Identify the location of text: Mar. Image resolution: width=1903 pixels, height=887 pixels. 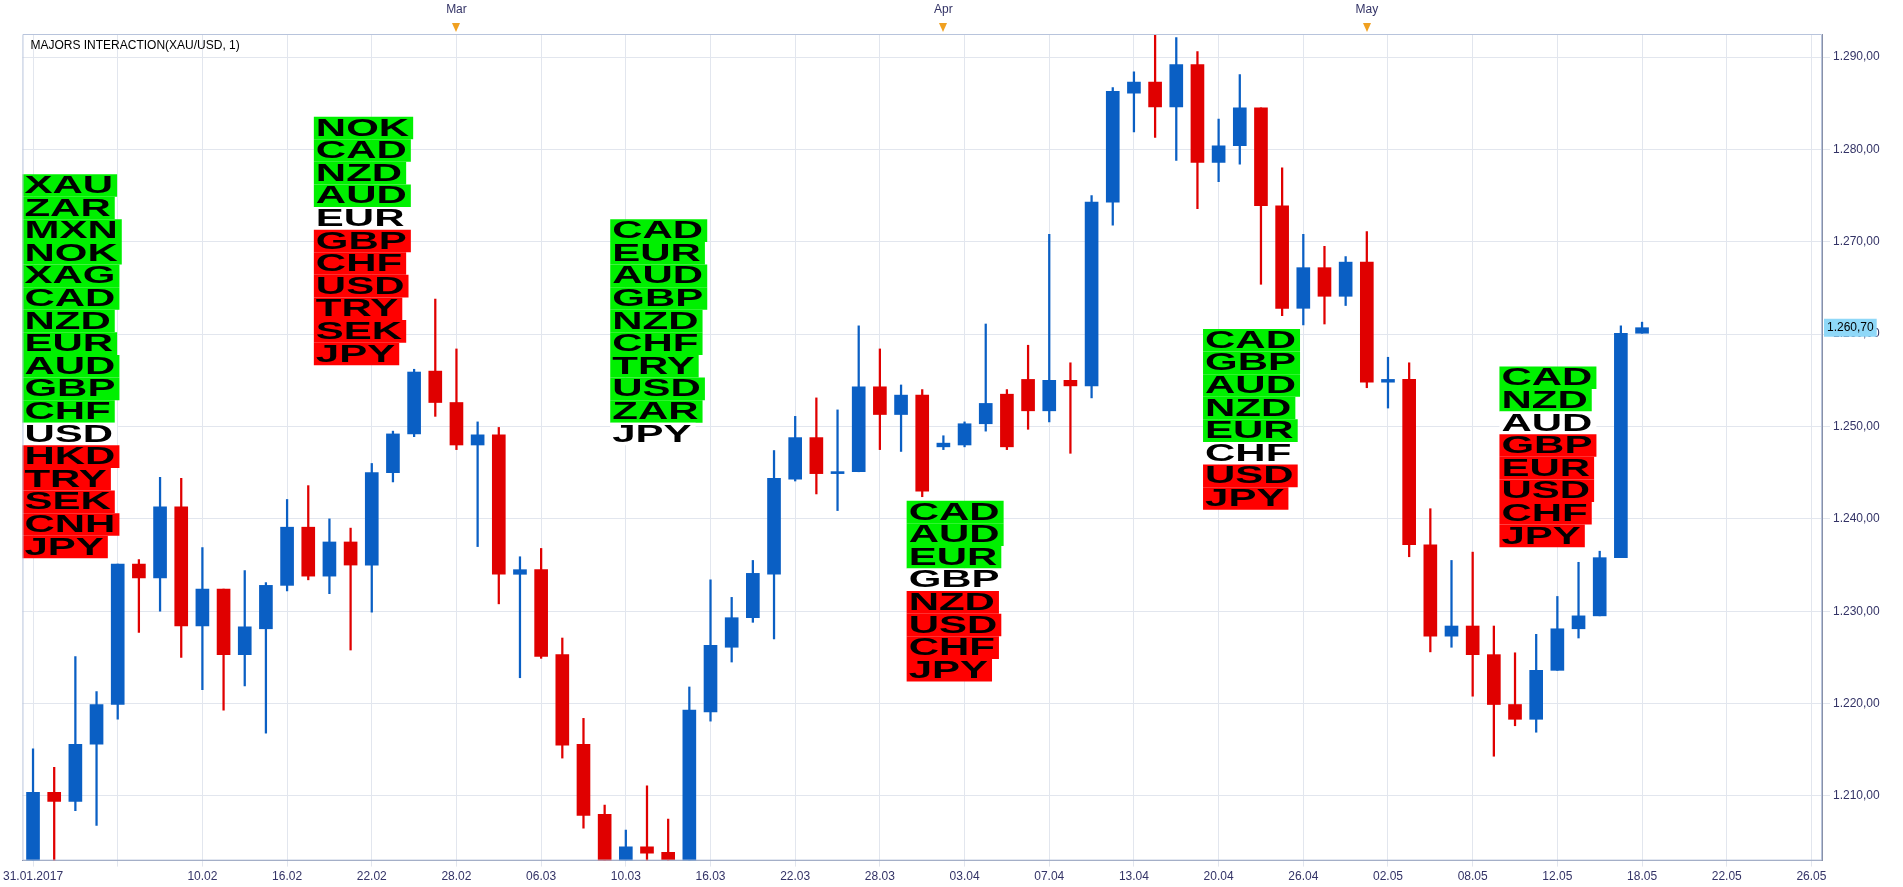
(456, 9).